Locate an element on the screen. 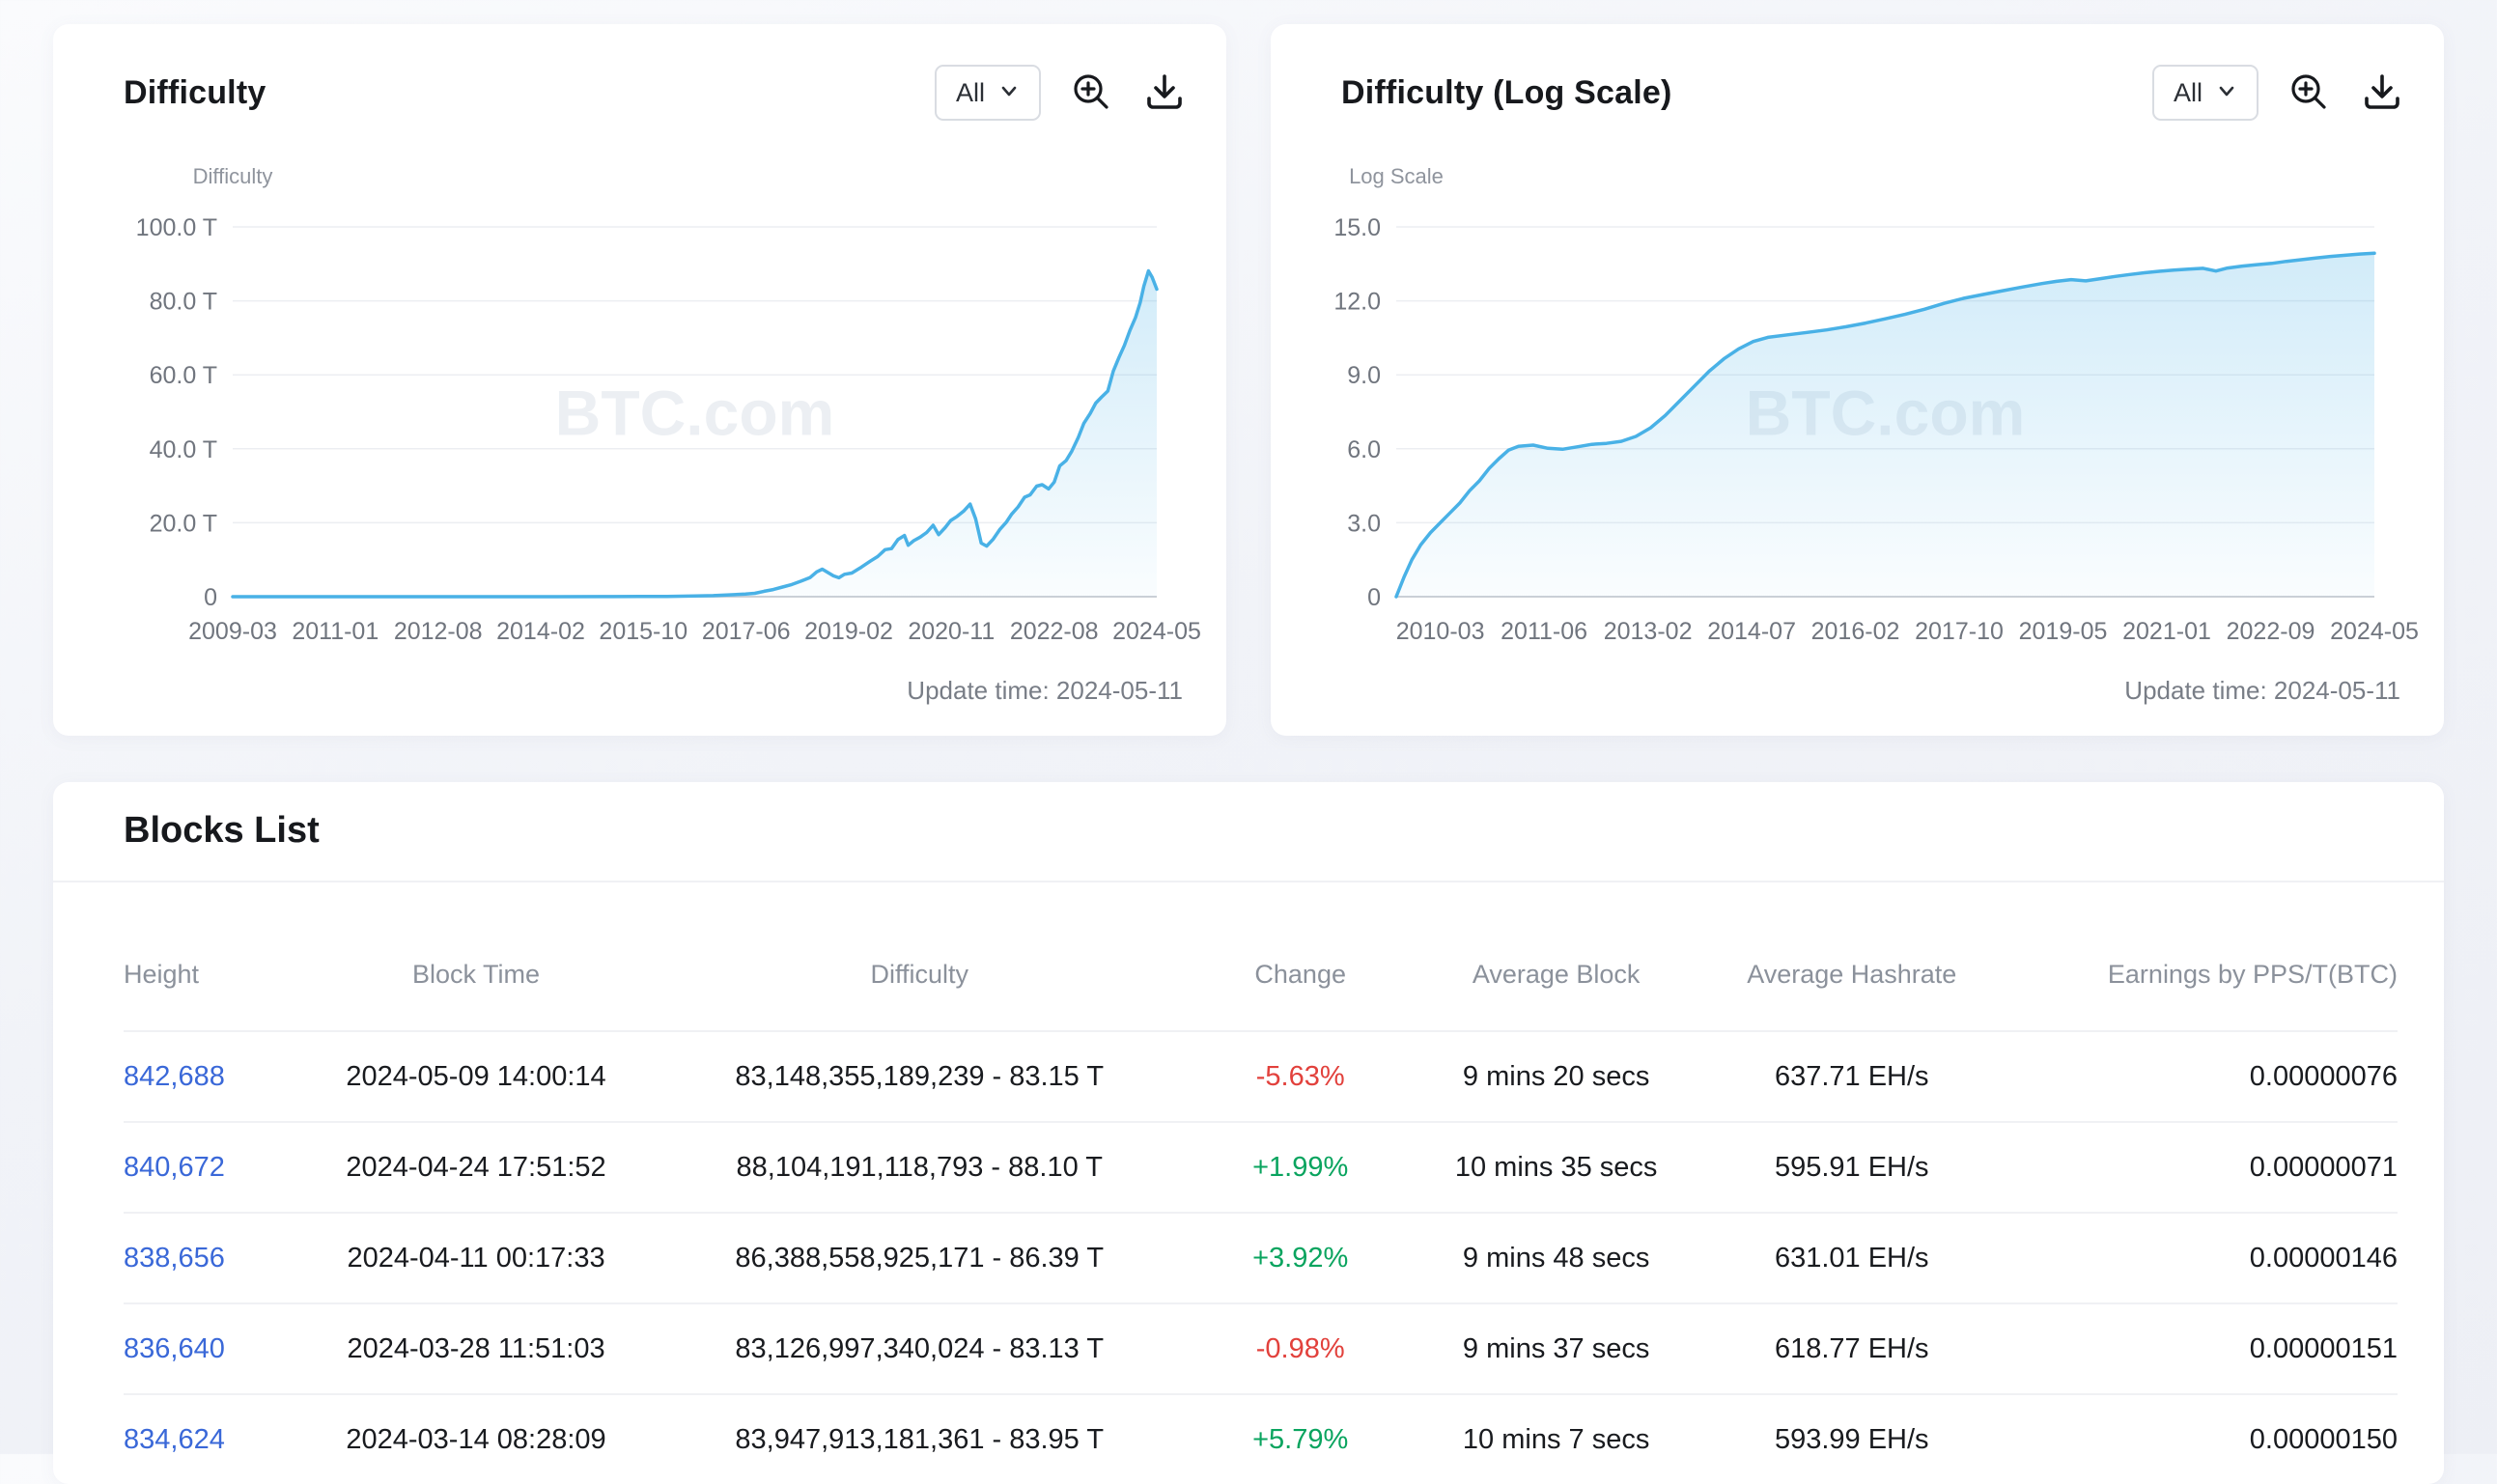 This screenshot has height=1484, width=2497. block-time-cell: 2024-03-28 11:51:03 is located at coordinates (476, 1348).